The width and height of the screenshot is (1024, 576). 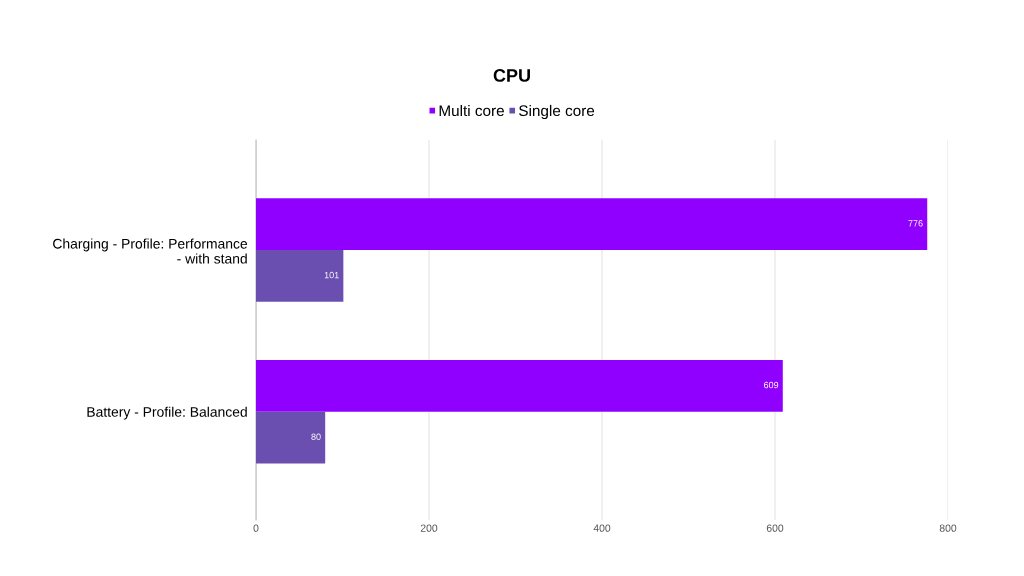 What do you see at coordinates (602, 528) in the screenshot?
I see `x-tick-label: 400` at bounding box center [602, 528].